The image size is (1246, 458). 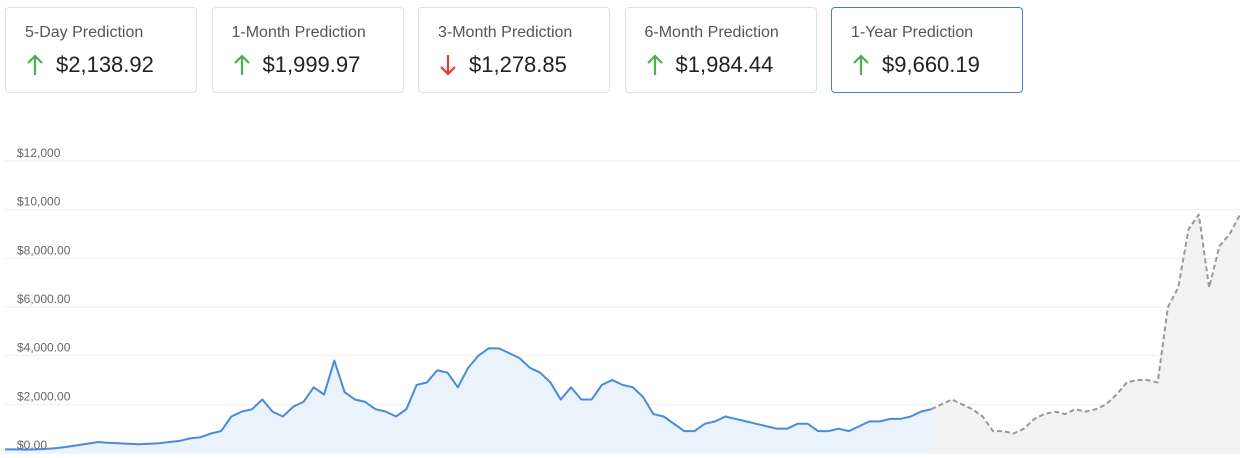 What do you see at coordinates (514, 50) in the screenshot?
I see `prediction-card: 3-Month Prediction $1,278.85` at bounding box center [514, 50].